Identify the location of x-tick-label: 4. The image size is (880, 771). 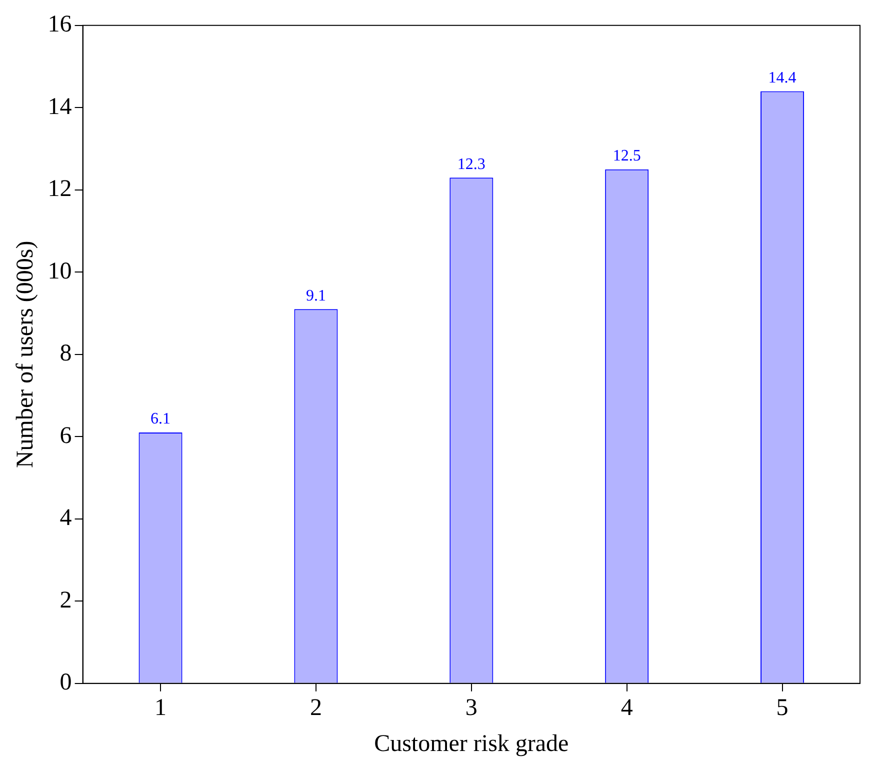
(626, 708).